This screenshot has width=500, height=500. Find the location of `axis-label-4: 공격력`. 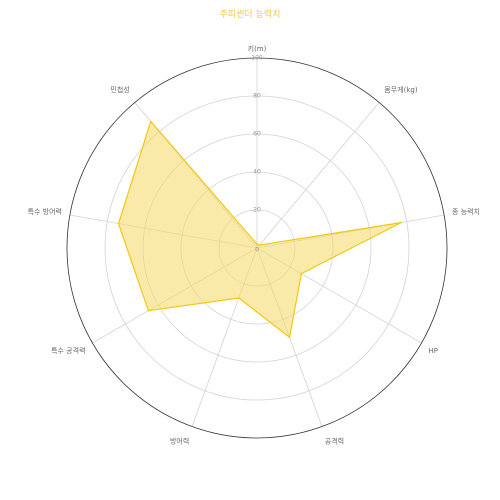

axis-label-4: 공격력 is located at coordinates (334, 442).